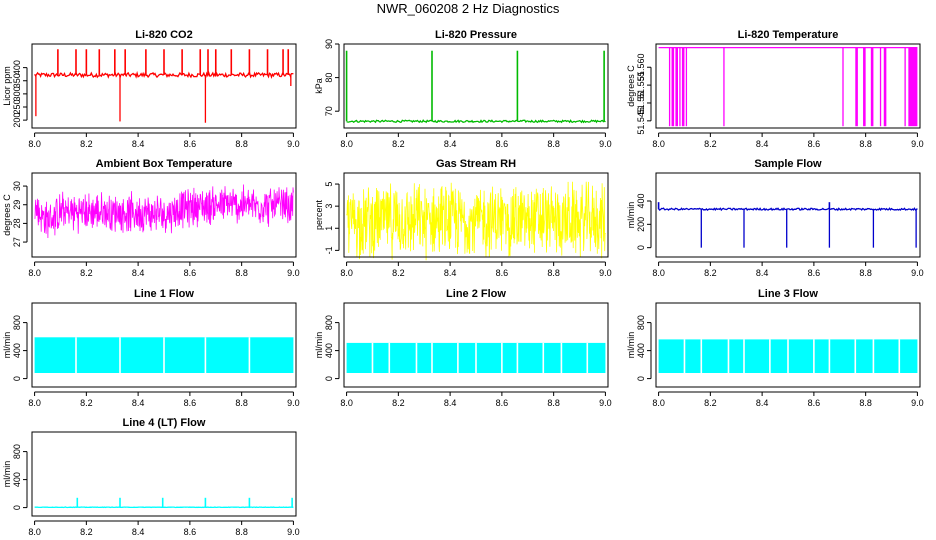 This screenshot has height=540, width=936. I want to click on y-tick-label: 300, so click(17, 93).